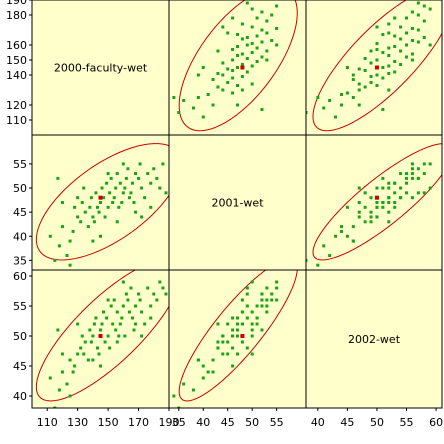  Describe the element at coordinates (169, 422) in the screenshot. I see `bottom-tick-label: 190` at that location.